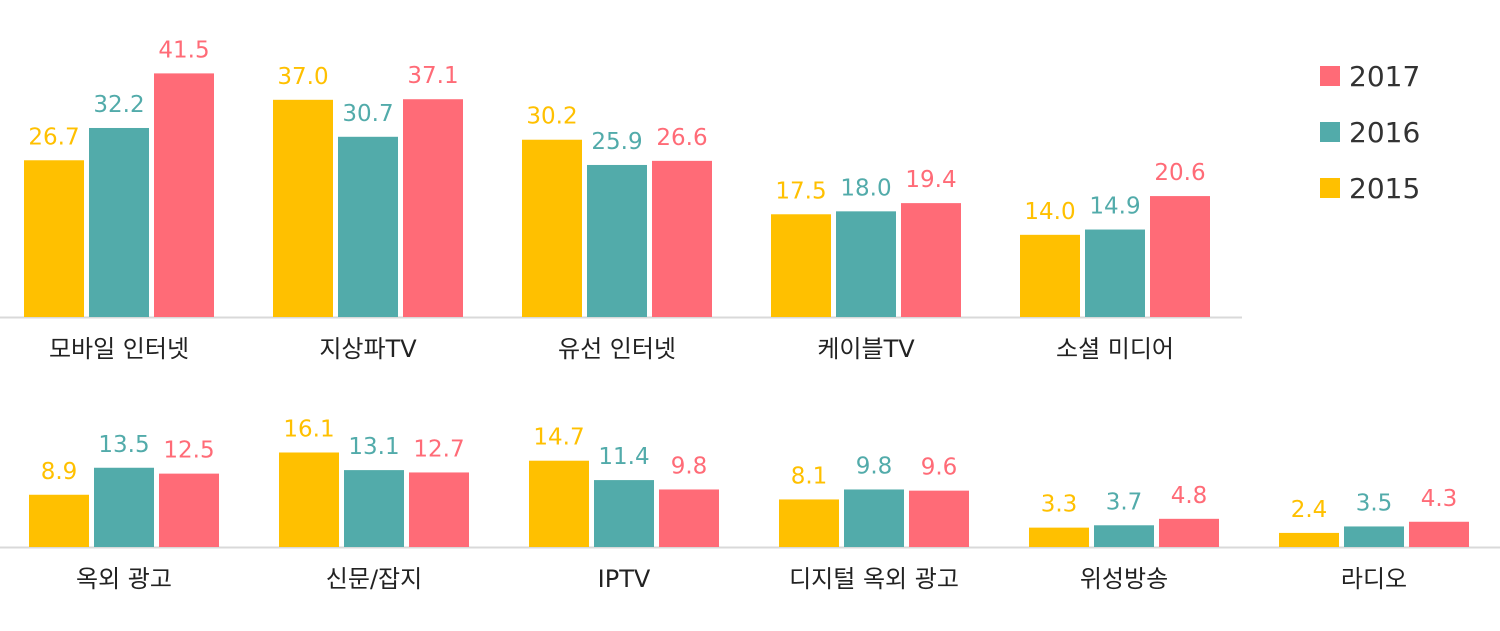 The height and width of the screenshot is (631, 1500). Describe the element at coordinates (1330, 188) in the screenshot. I see `legend-swatch-2015` at that location.